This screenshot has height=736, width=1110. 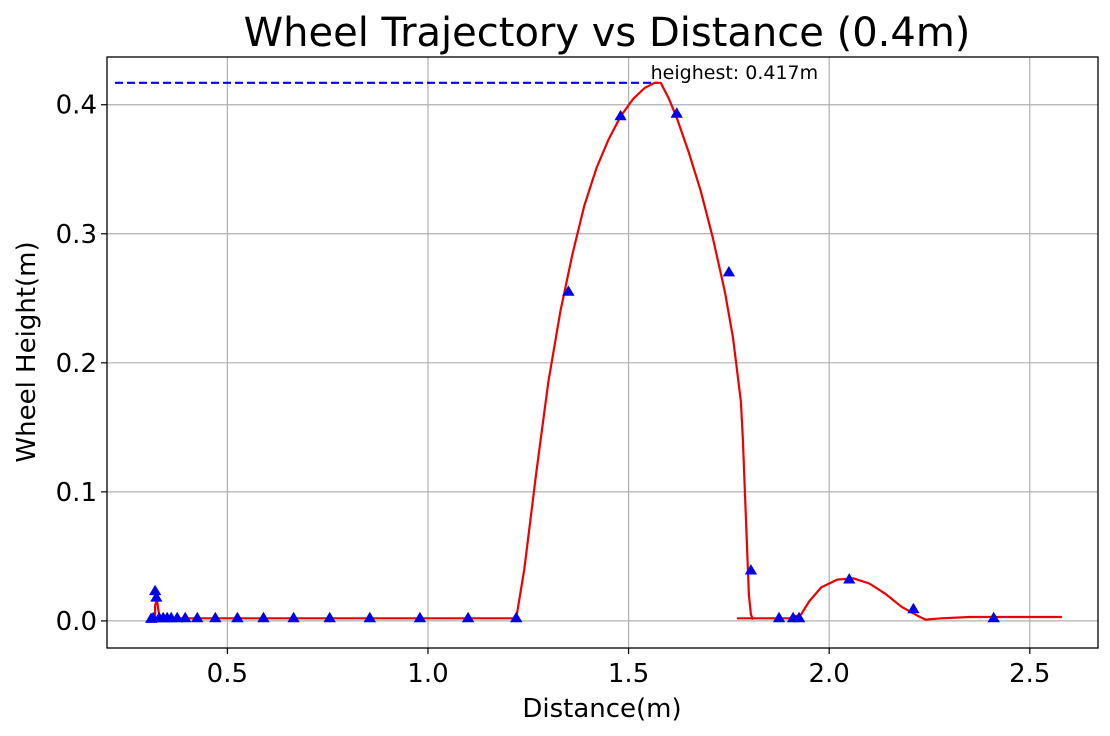 What do you see at coordinates (899, 599) in the screenshot?
I see `trajectory-line` at bounding box center [899, 599].